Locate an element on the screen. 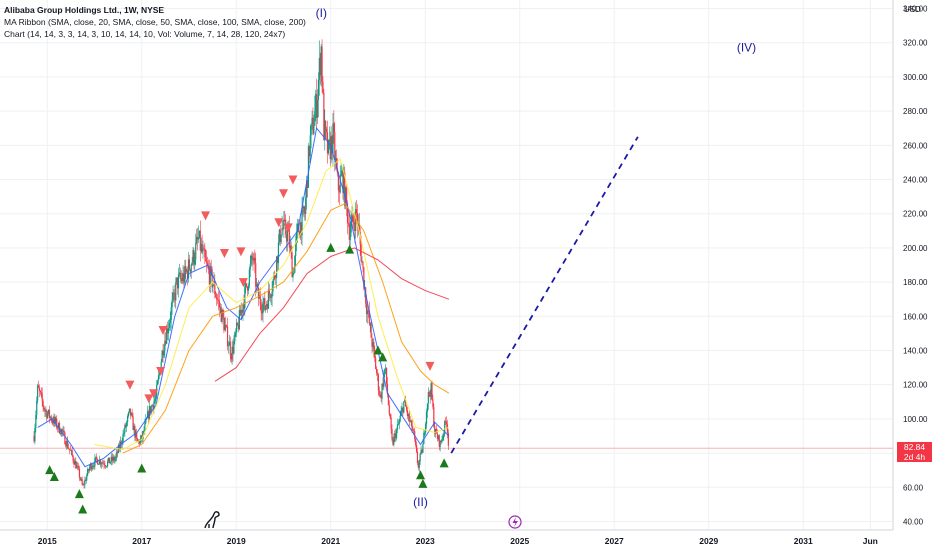  wave-label: (IV) is located at coordinates (746, 47).